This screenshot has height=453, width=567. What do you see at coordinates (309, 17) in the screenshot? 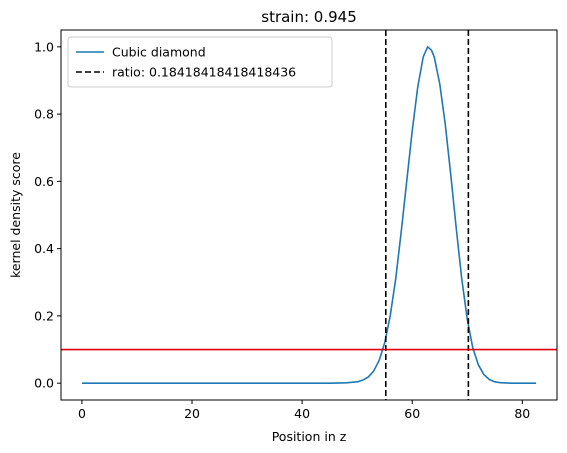
I see `chart-title: strain: 0.945` at bounding box center [309, 17].